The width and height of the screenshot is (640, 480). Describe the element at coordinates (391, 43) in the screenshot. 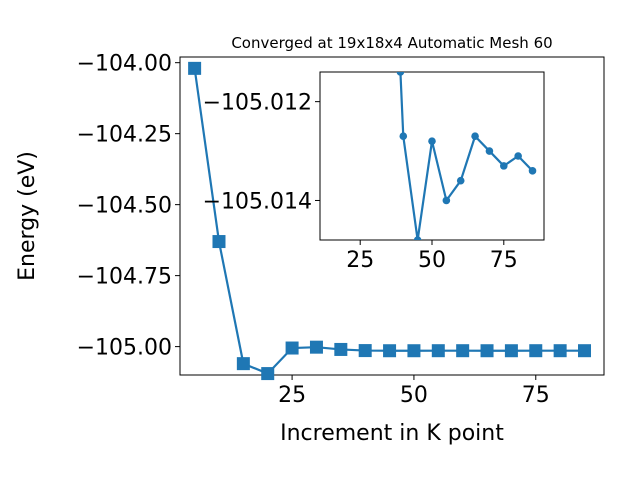

I see `chart-title: Converged at 19x18x4 Automatic Mesh 60` at that location.